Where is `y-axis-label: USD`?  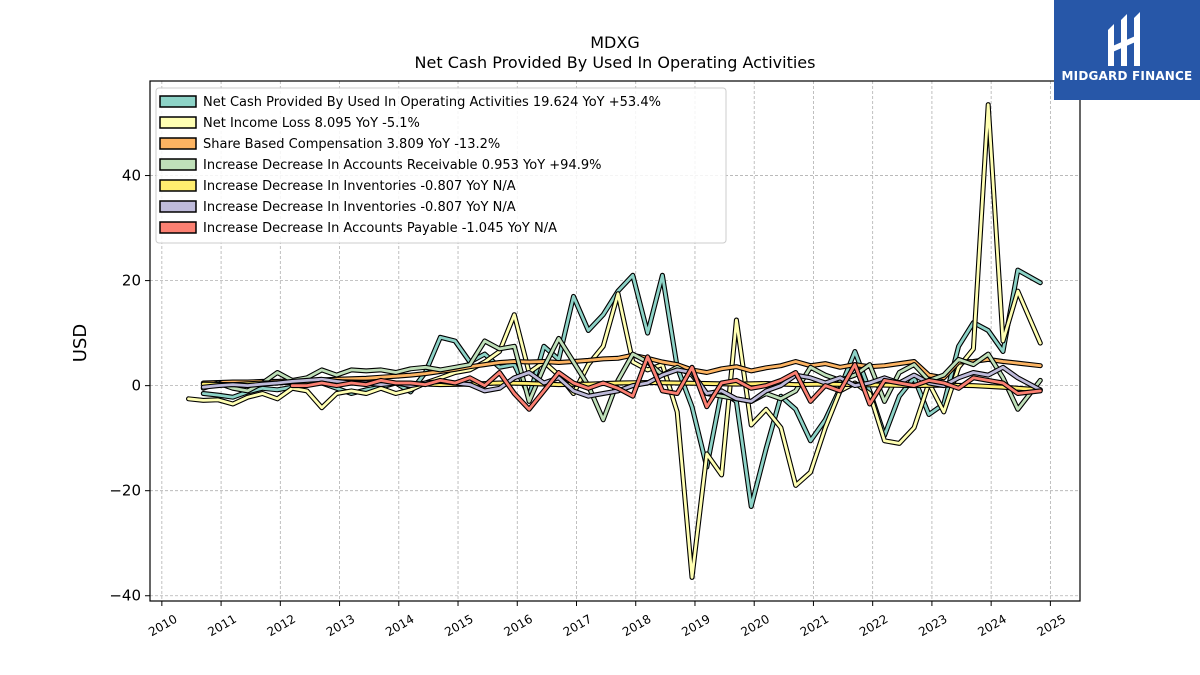 y-axis-label: USD is located at coordinates (80, 343).